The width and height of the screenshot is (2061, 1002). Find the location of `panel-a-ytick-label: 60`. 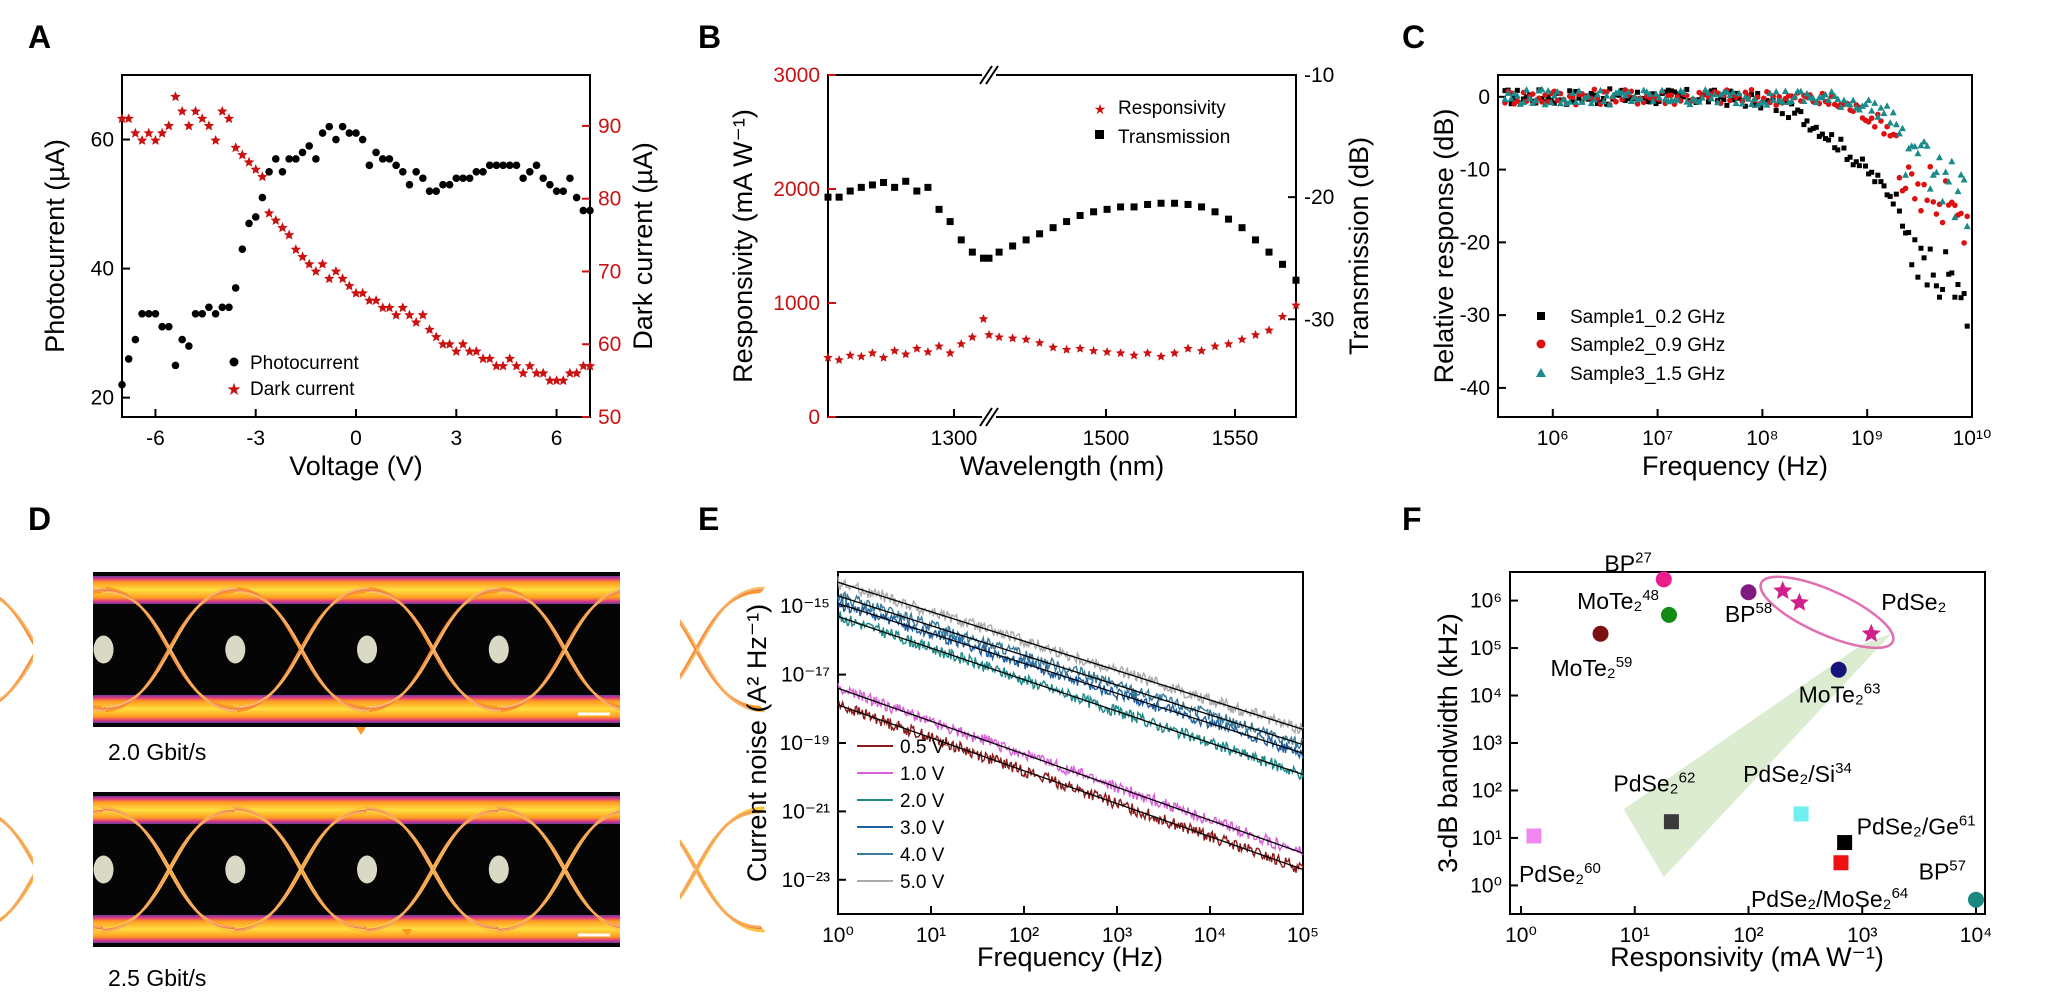

panel-a-ytick-label: 60 is located at coordinates (102, 140).